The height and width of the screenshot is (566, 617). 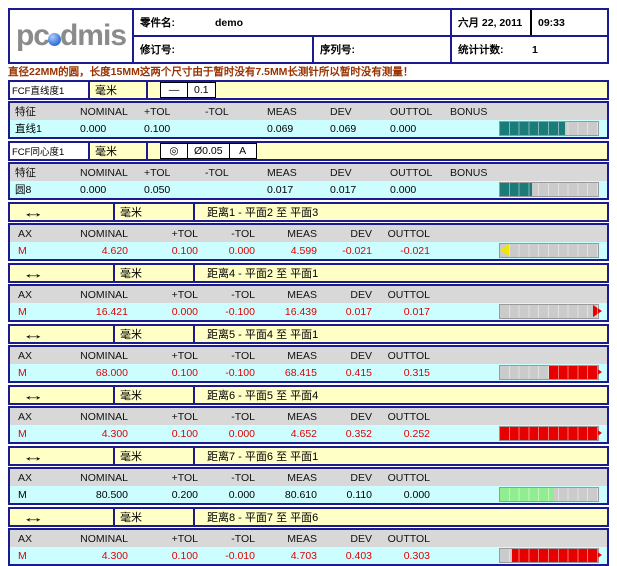 What do you see at coordinates (358, 372) in the screenshot?
I see `dev-value: 0.415` at bounding box center [358, 372].